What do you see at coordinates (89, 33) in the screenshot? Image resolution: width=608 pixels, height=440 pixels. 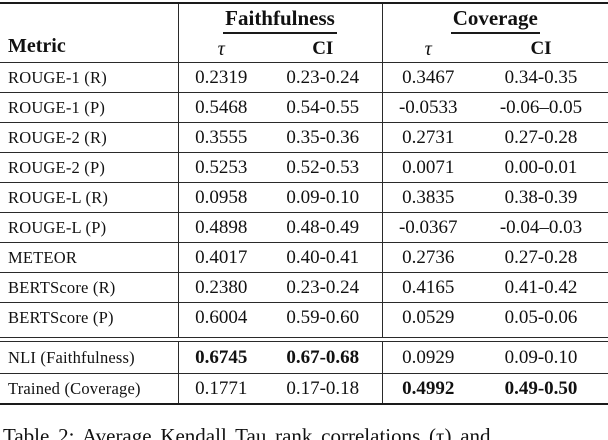 I see `metric-column-header: Metric` at bounding box center [89, 33].